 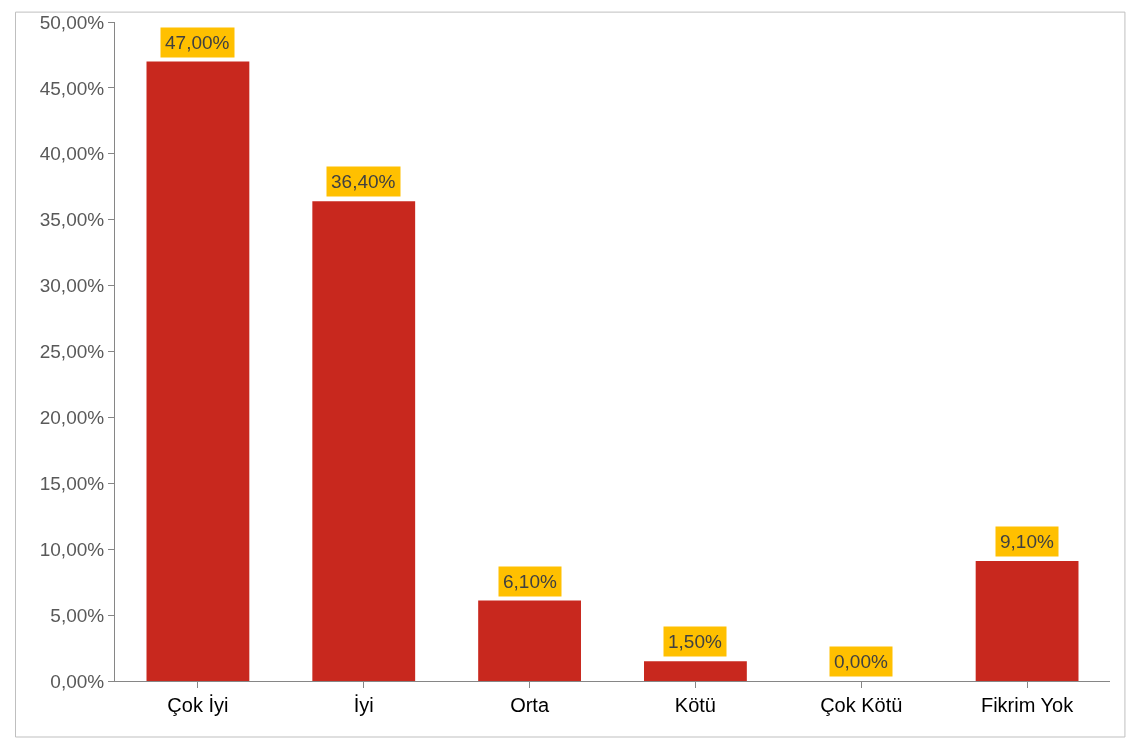 What do you see at coordinates (363, 705) in the screenshot?
I see `x-tick-label: İyi` at bounding box center [363, 705].